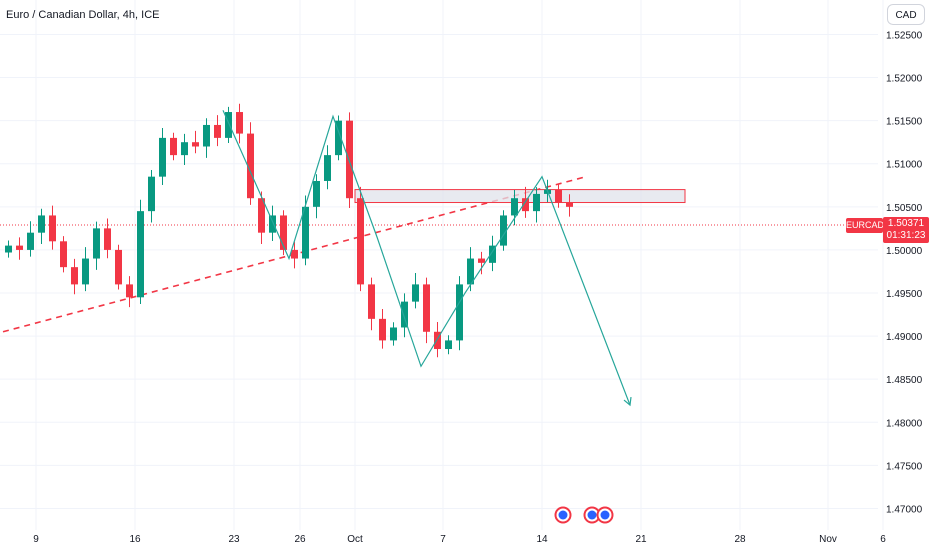 The height and width of the screenshot is (550, 932). What do you see at coordinates (542, 539) in the screenshot?
I see `x-tick-label: 14` at bounding box center [542, 539].